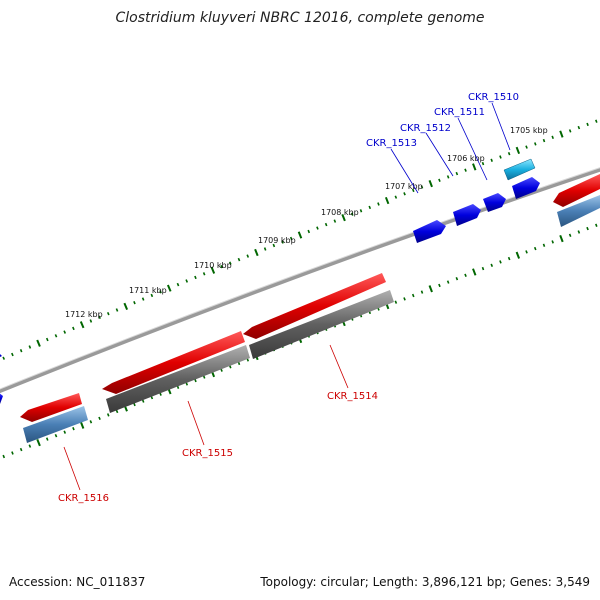 The width and height of the screenshot is (600, 600). What do you see at coordinates (466, 158) in the screenshot?
I see `kbp-label: 1706 kbp` at bounding box center [466, 158].